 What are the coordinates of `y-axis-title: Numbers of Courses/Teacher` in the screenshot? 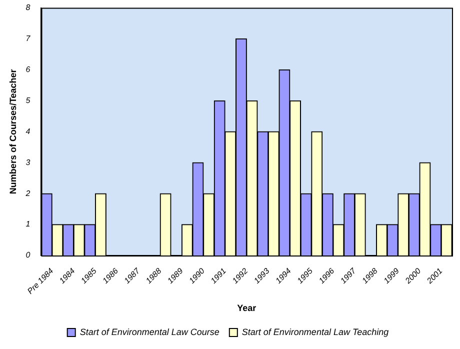 It's located at (13, 131).